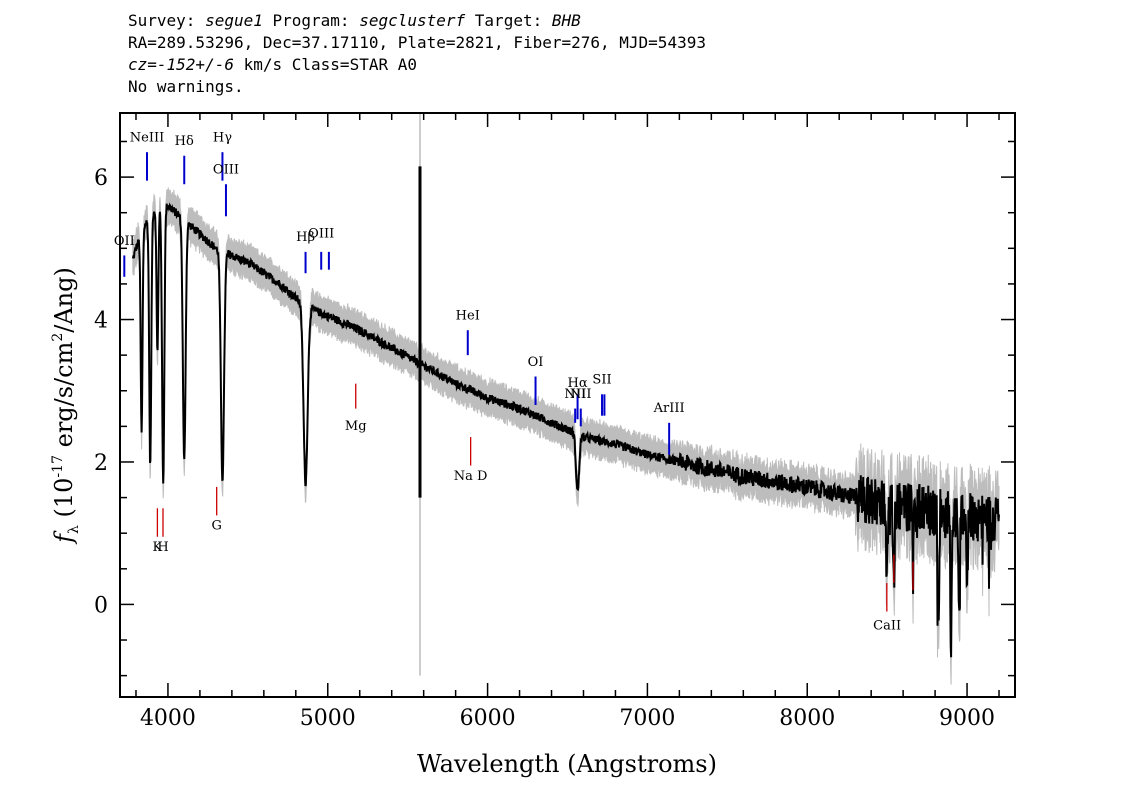  What do you see at coordinates (508, 20) in the screenshot?
I see `target-label: Target:` at bounding box center [508, 20].